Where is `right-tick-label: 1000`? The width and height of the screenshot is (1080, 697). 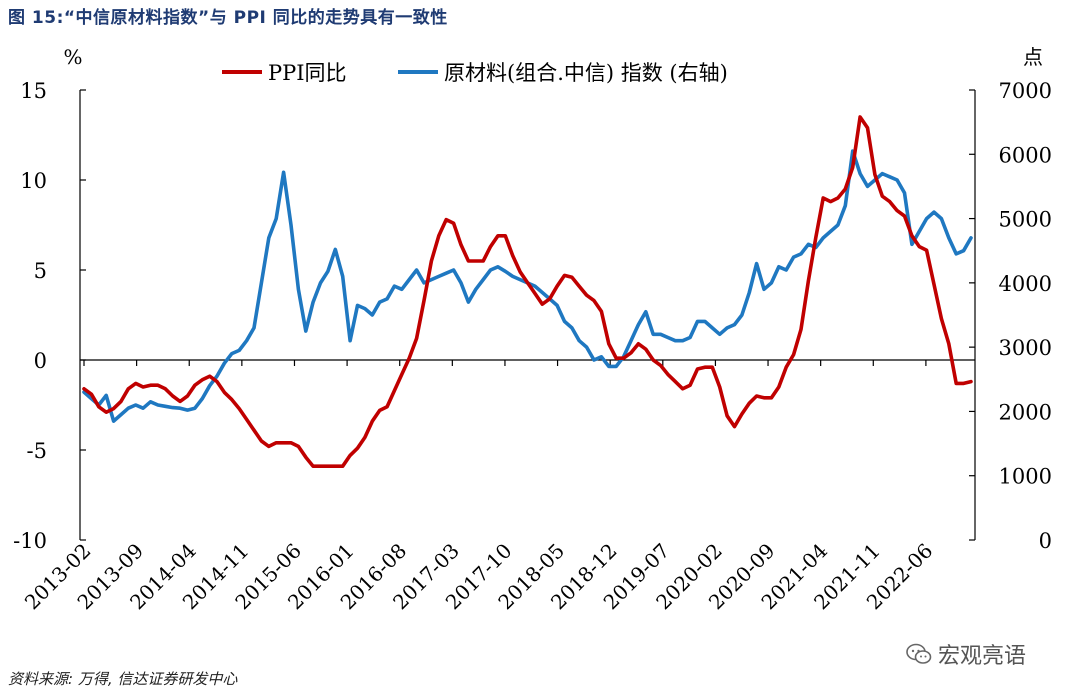
right-tick-label: 1000 is located at coordinates (1025, 477).